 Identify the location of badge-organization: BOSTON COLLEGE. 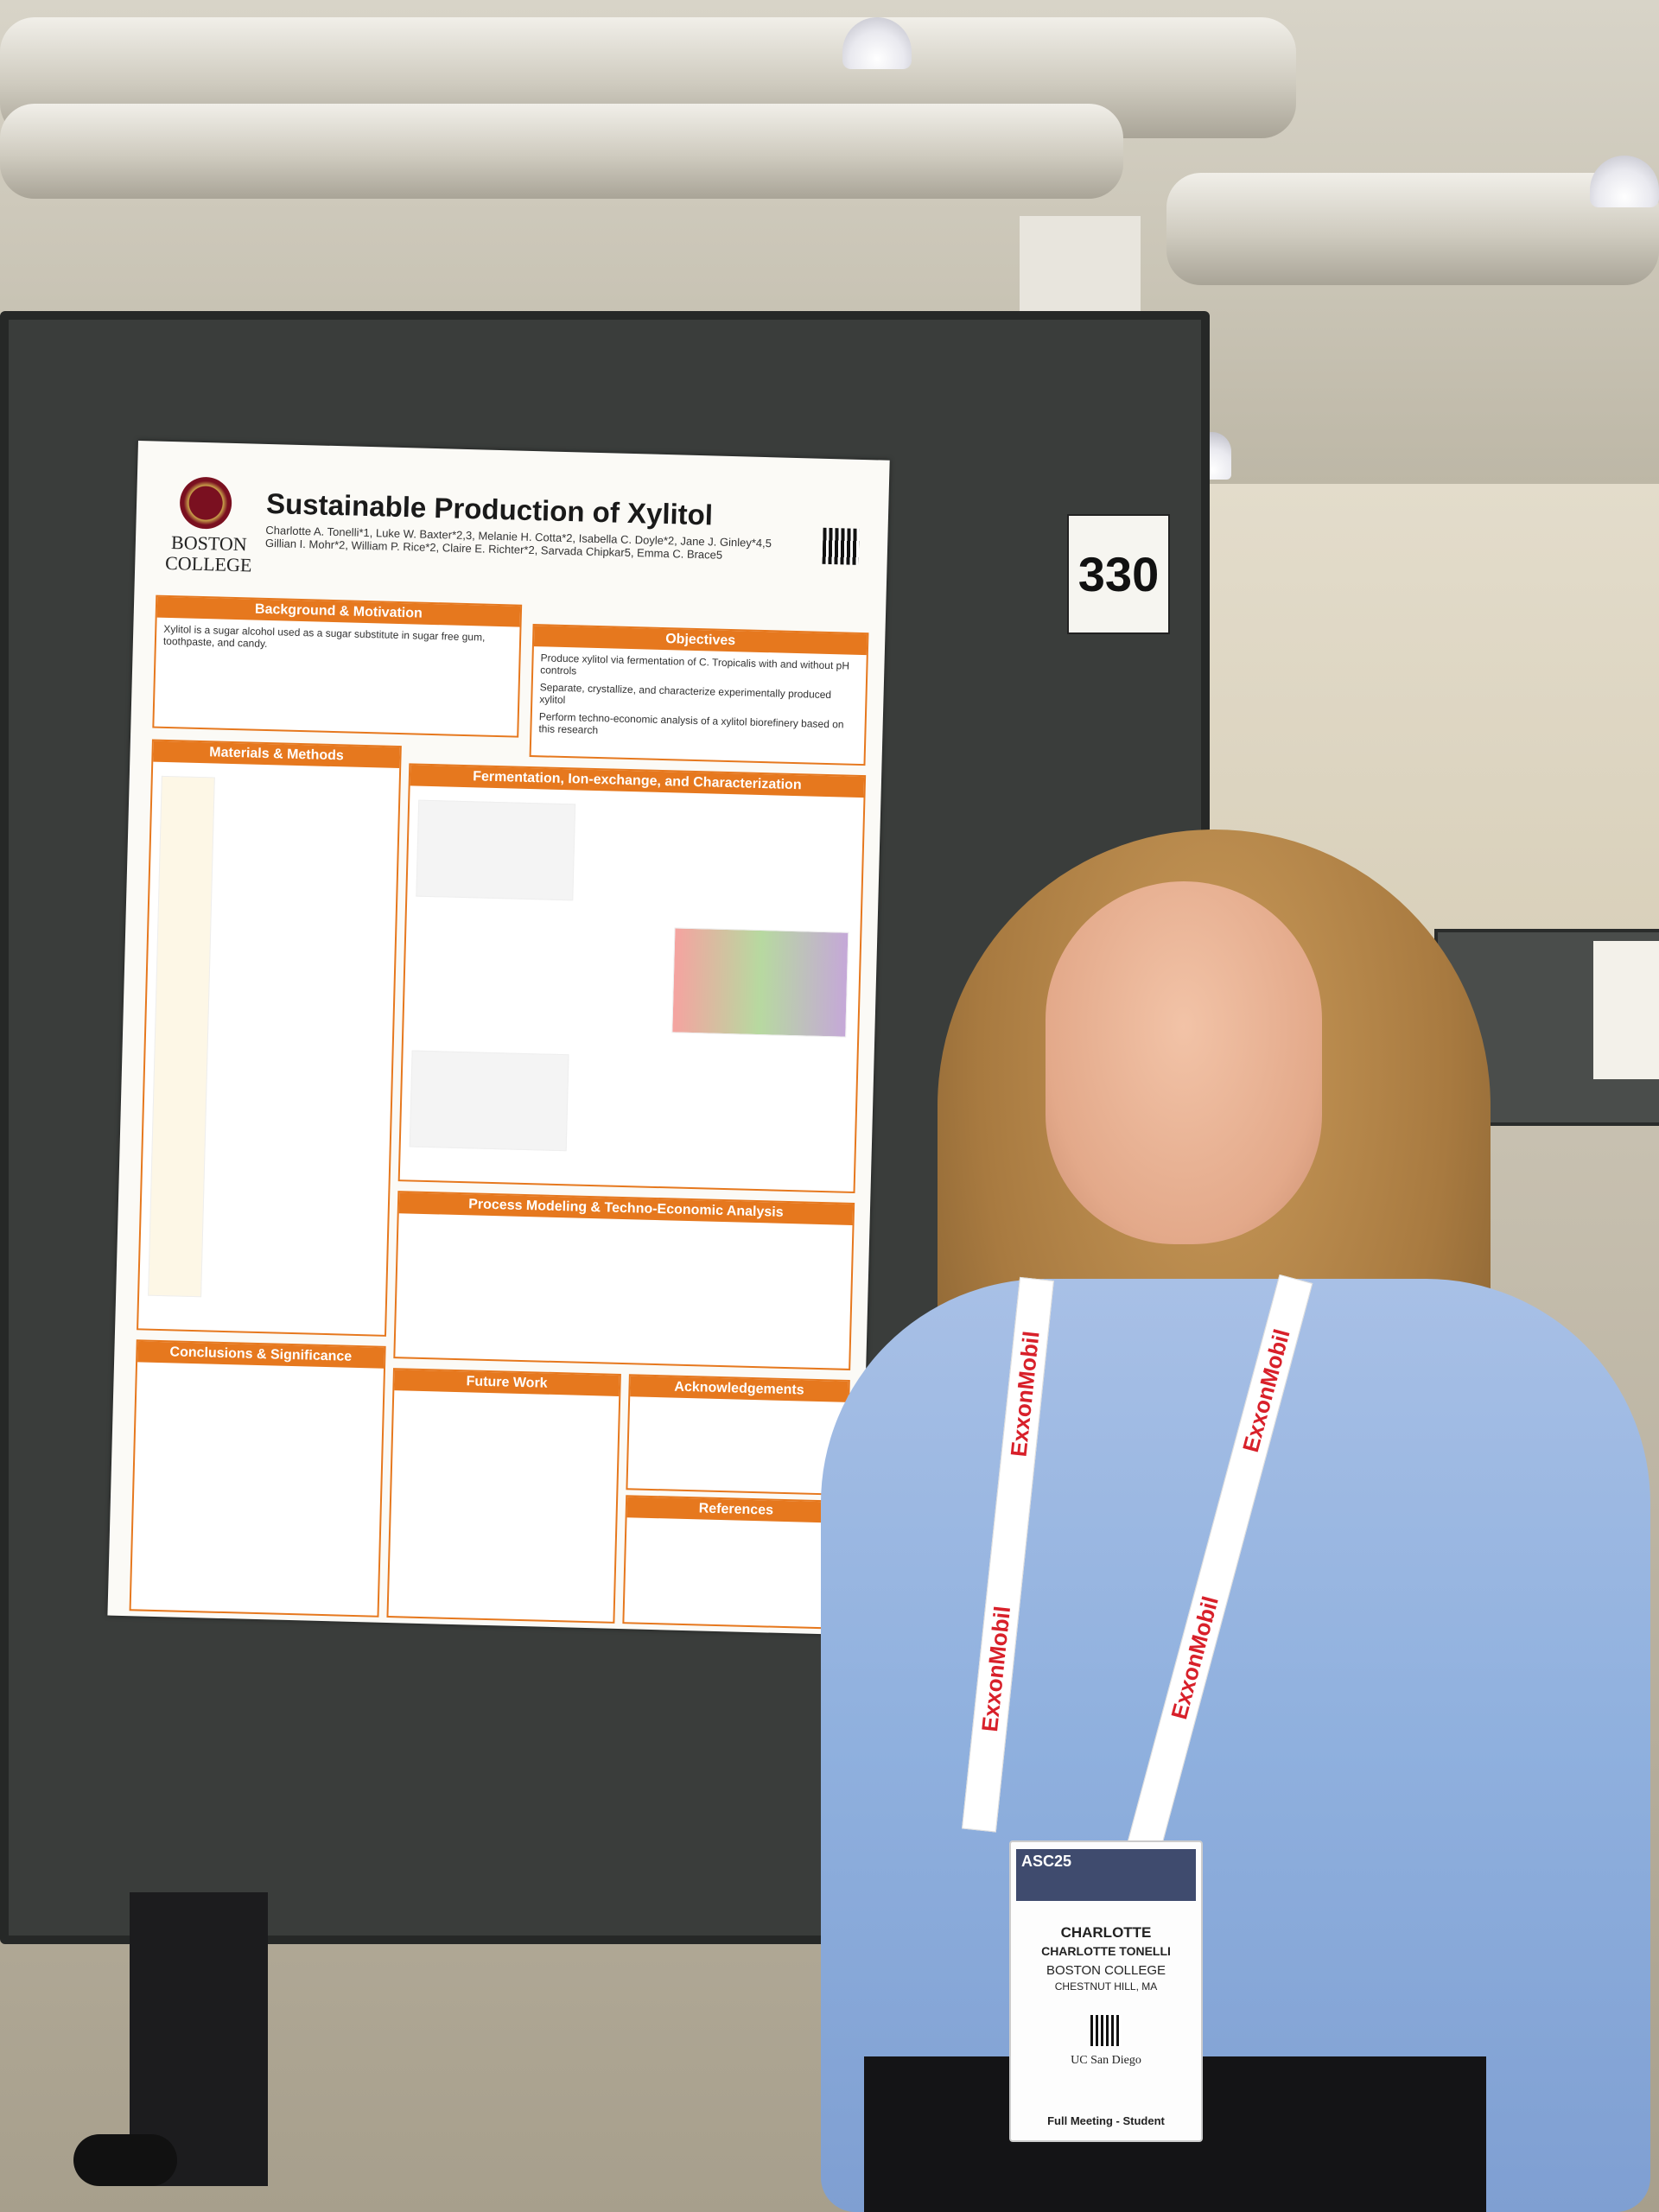
(1106, 1970).